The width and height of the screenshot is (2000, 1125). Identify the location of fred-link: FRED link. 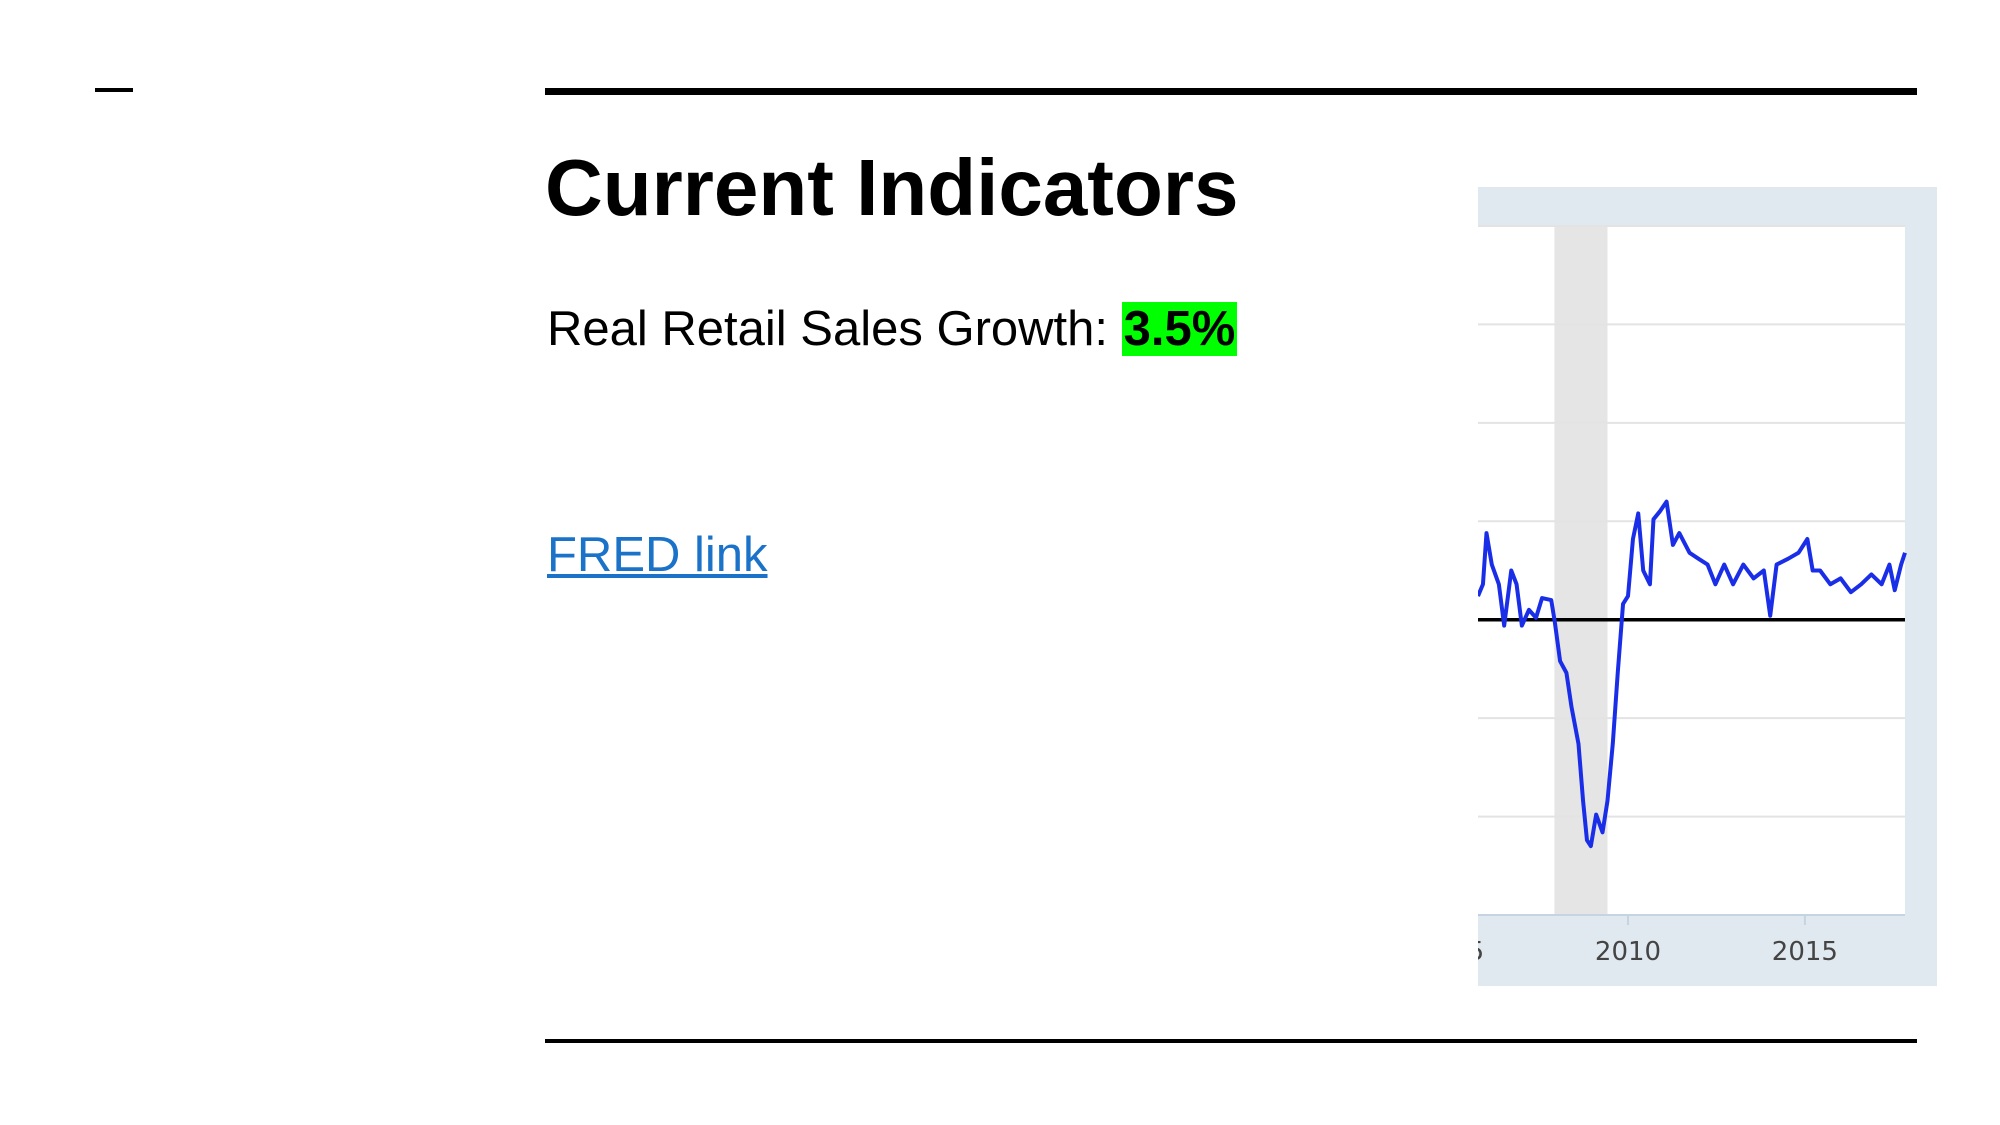
(657, 555).